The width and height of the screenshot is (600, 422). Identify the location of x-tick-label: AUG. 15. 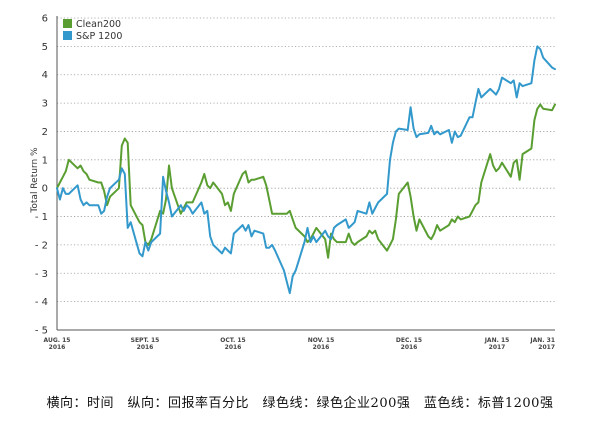
(57, 340).